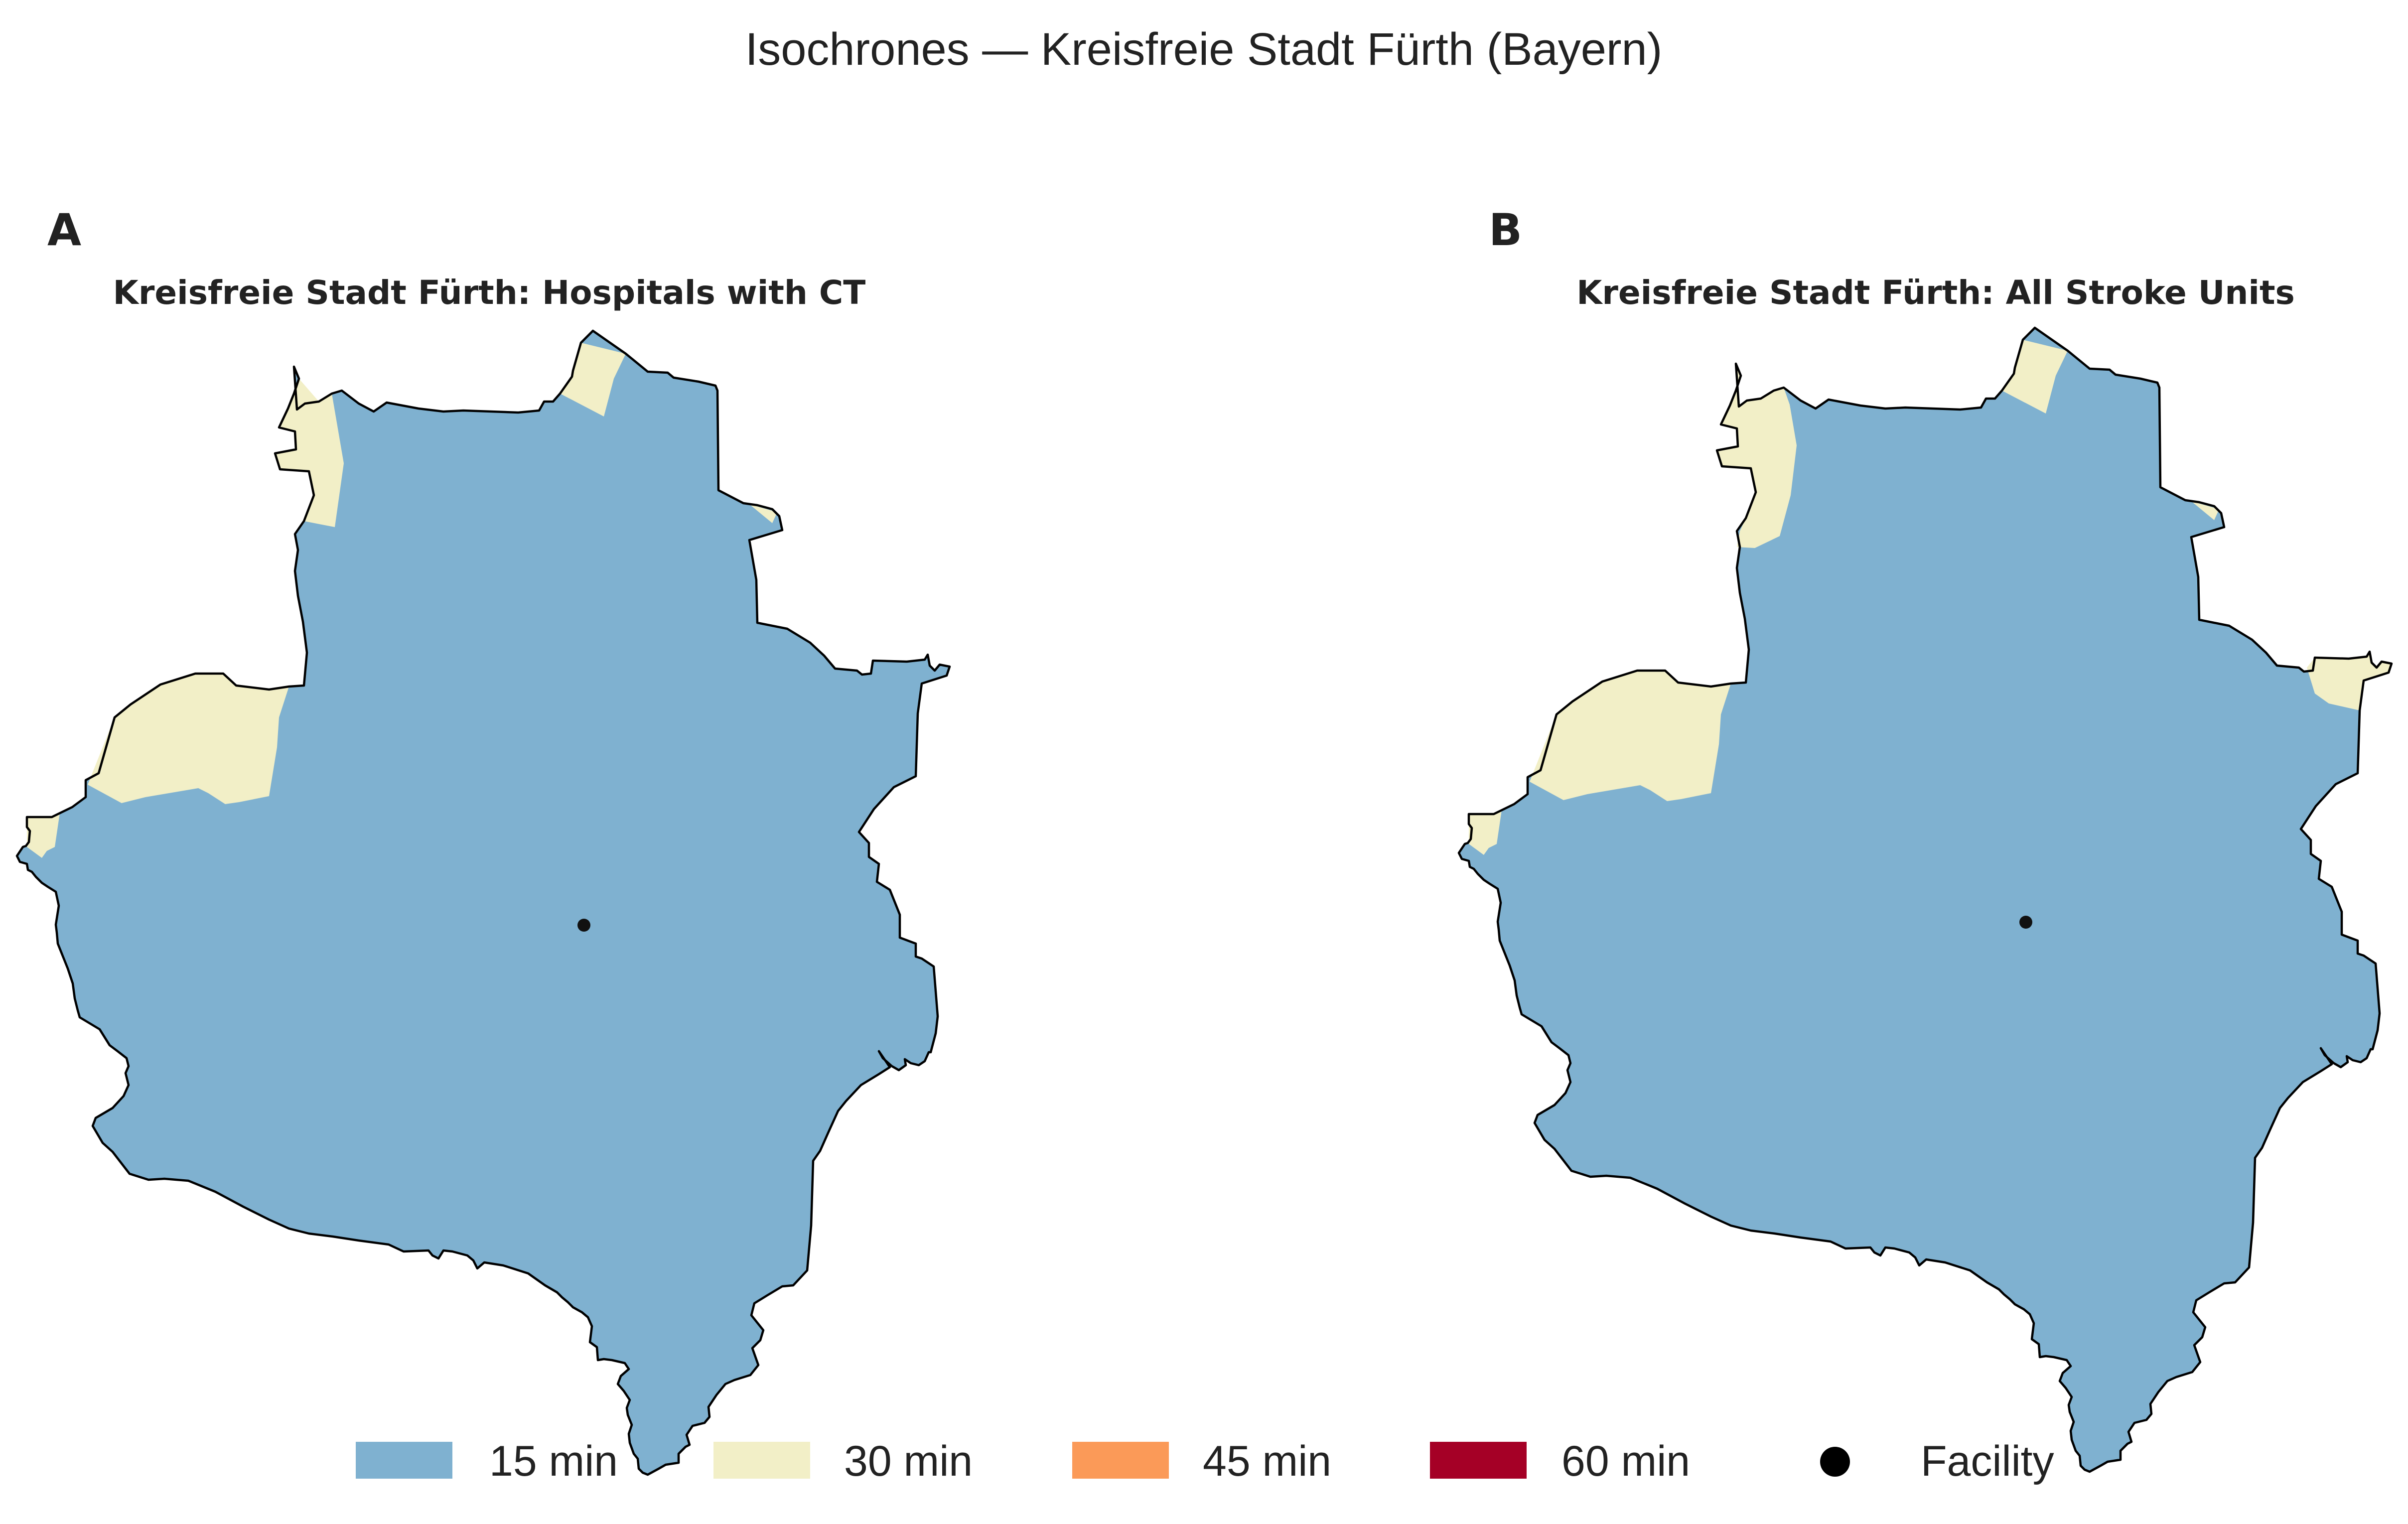 The image size is (2408, 1524). What do you see at coordinates (1988, 1461) in the screenshot?
I see `legend-label-facility: Facility` at bounding box center [1988, 1461].